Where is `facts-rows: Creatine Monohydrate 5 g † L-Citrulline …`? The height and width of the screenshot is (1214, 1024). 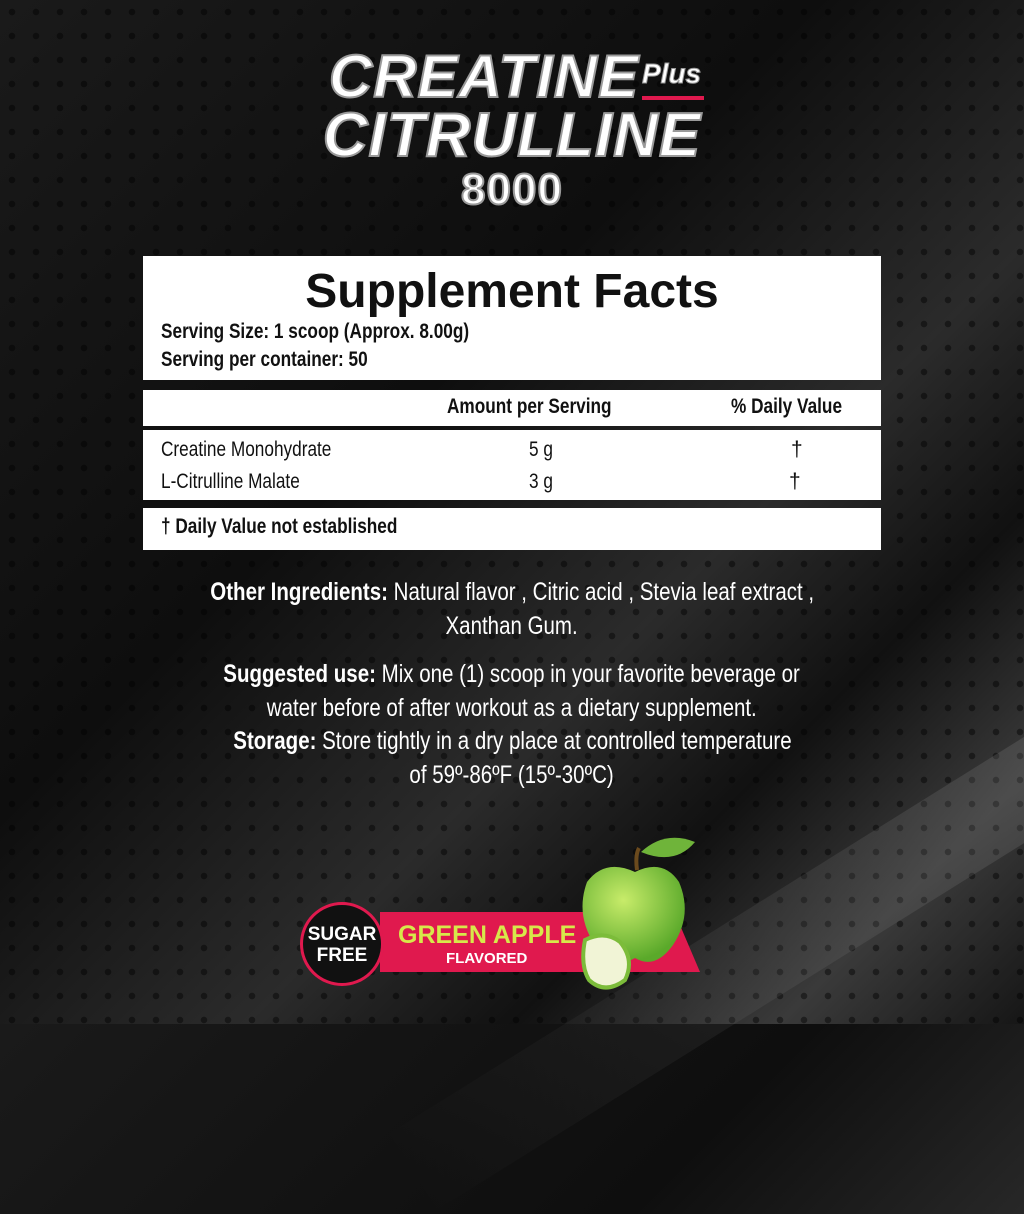
facts-rows: Creatine Monohydrate 5 g † L-Citrulline … is located at coordinates (512, 465).